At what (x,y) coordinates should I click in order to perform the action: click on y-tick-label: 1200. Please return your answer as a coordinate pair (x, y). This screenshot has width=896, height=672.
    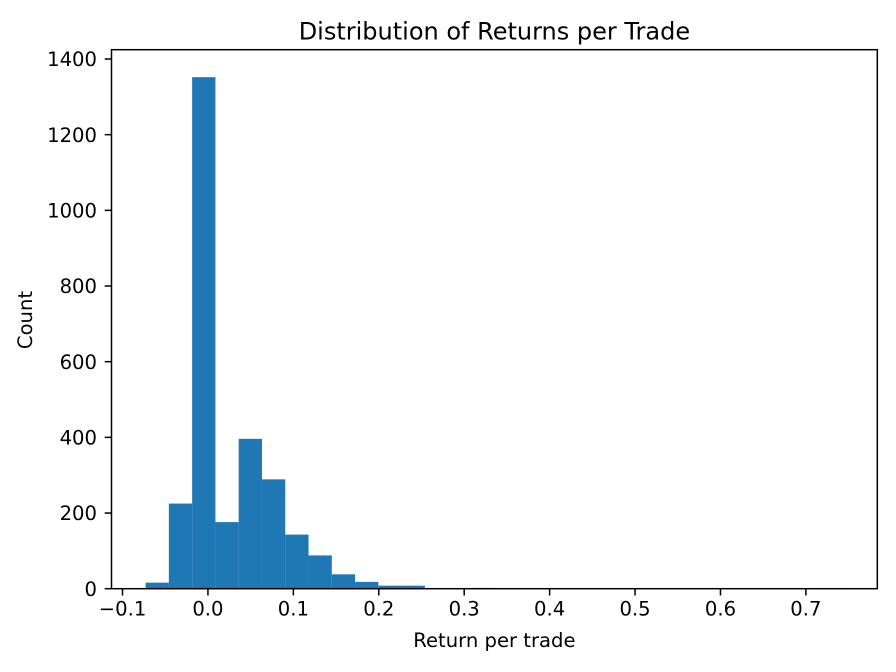
    Looking at the image, I should click on (72, 135).